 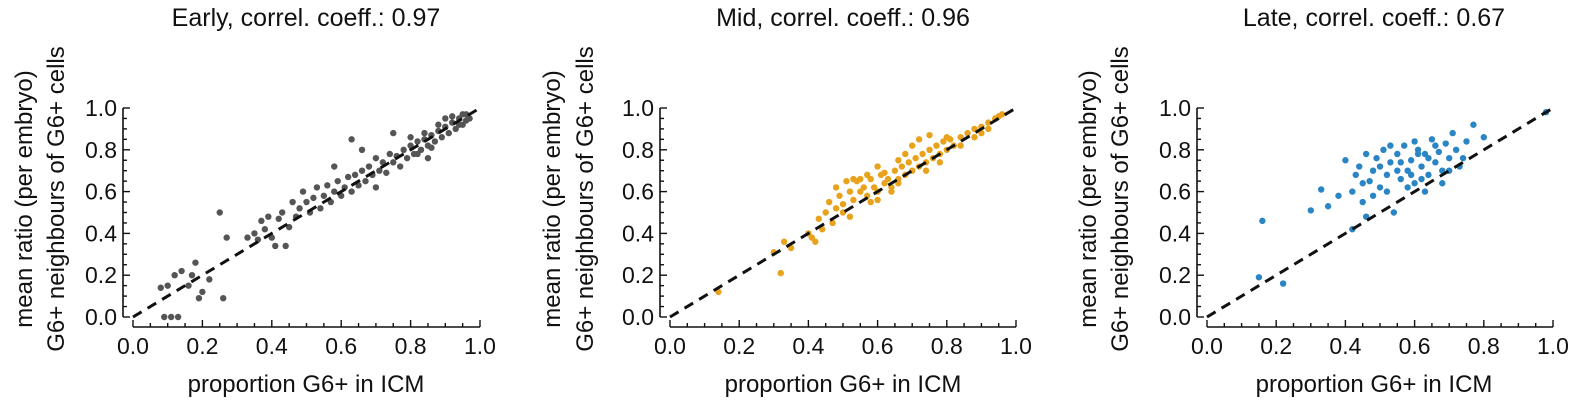 What do you see at coordinates (1175, 317) in the screenshot?
I see `y-tick-label: 0.0` at bounding box center [1175, 317].